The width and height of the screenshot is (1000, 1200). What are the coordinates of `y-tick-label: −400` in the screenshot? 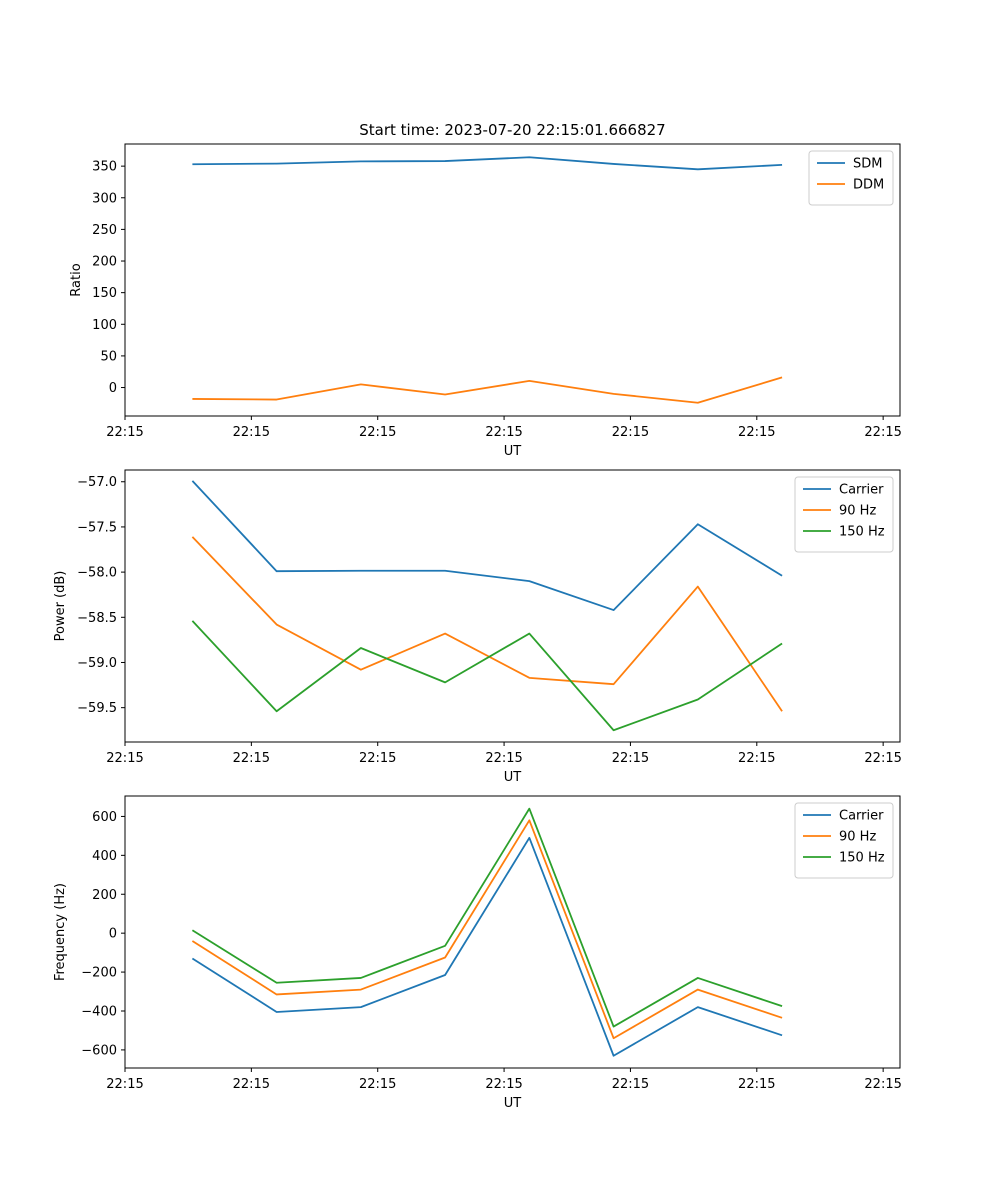 It's located at (99, 1011).